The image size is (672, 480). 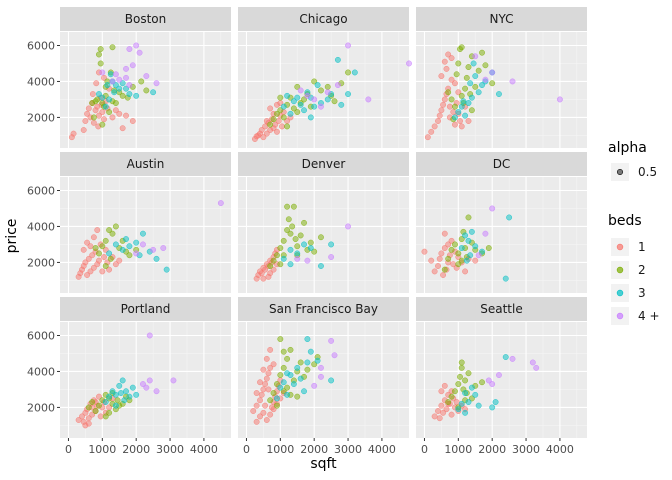 I want to click on y-tick-label: 2000, so click(x=41, y=262).